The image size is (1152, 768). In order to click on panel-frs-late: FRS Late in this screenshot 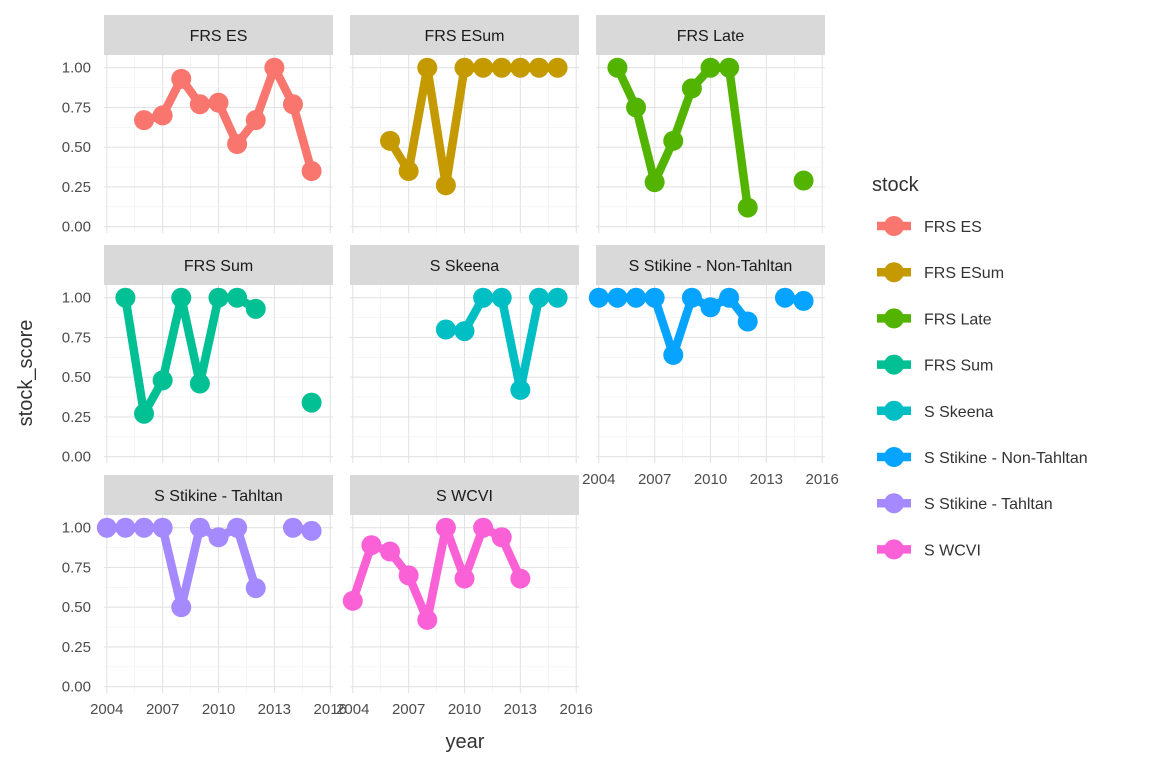, I will do `click(710, 124)`.